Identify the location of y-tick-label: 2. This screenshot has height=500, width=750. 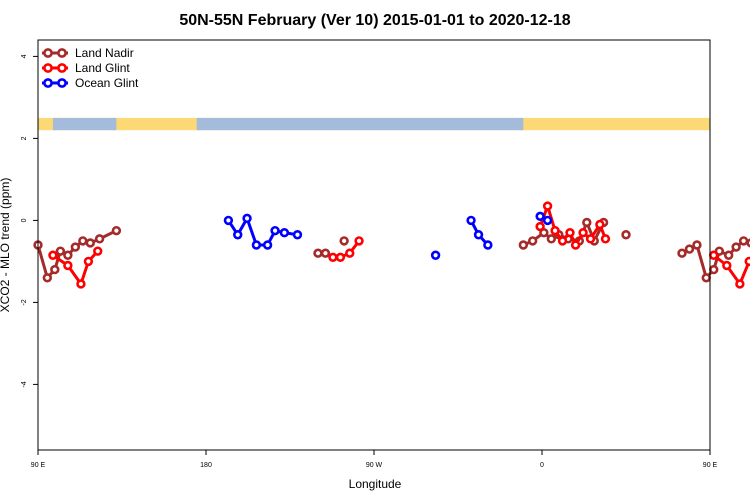
(24, 138).